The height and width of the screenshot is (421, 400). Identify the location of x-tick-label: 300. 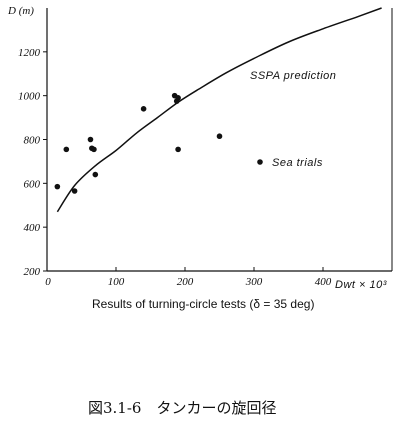
(254, 282).